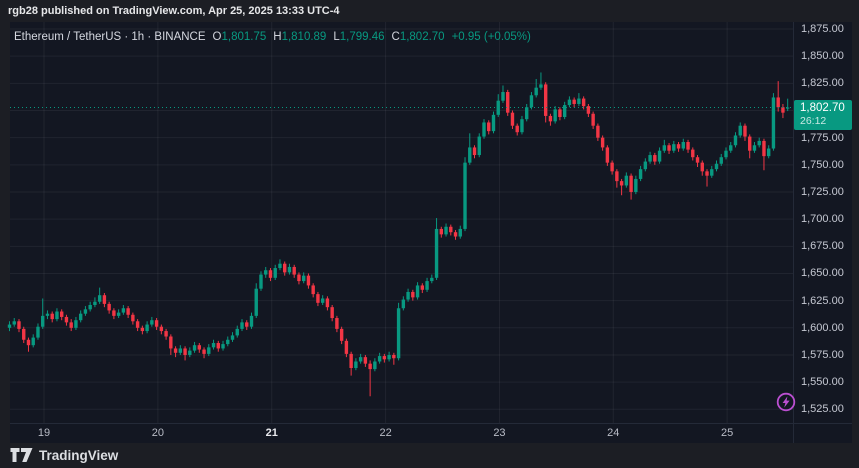 The image size is (859, 468). Describe the element at coordinates (328, 37) in the screenshot. I see `ohlc-values: O1,801.75 H1,810.89 L1,799.46 C1,802.70` at that location.